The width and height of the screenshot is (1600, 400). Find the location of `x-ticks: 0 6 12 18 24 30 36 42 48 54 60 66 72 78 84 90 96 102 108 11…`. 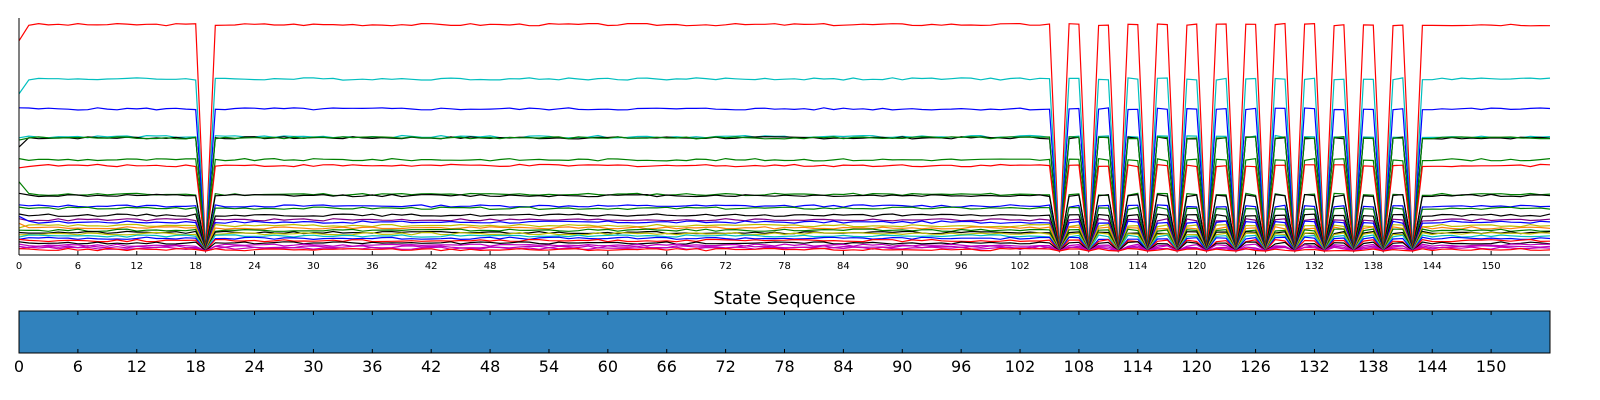

x-ticks: 0 6 12 18 24 30 36 42 48 54 60 66 72 78 84 90 96 102 108 11… is located at coordinates (758, 261).